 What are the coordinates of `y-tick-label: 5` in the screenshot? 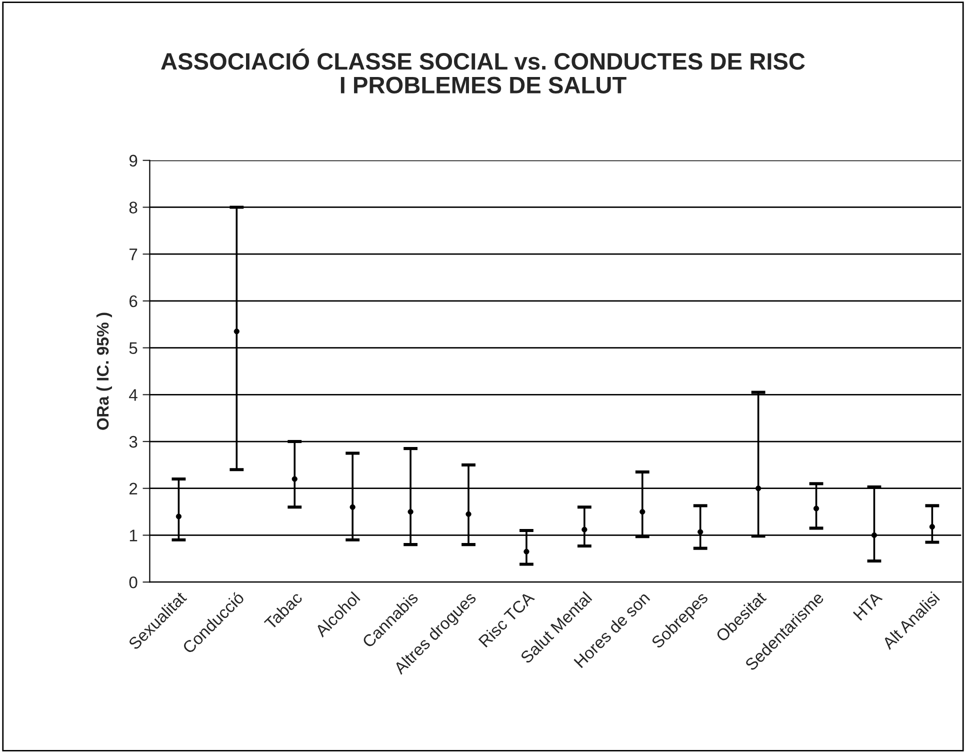 It's located at (133, 348).